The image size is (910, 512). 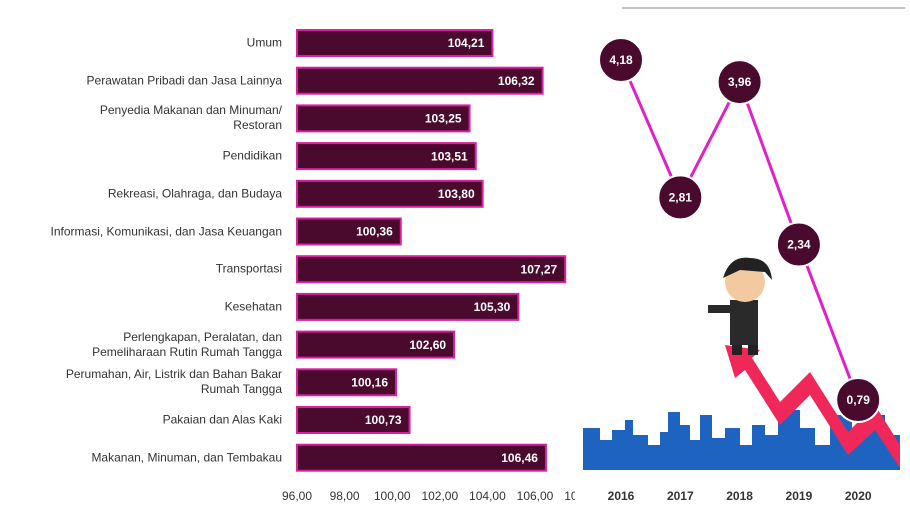 What do you see at coordinates (621, 496) in the screenshot?
I see `x-tick-label: 2016` at bounding box center [621, 496].